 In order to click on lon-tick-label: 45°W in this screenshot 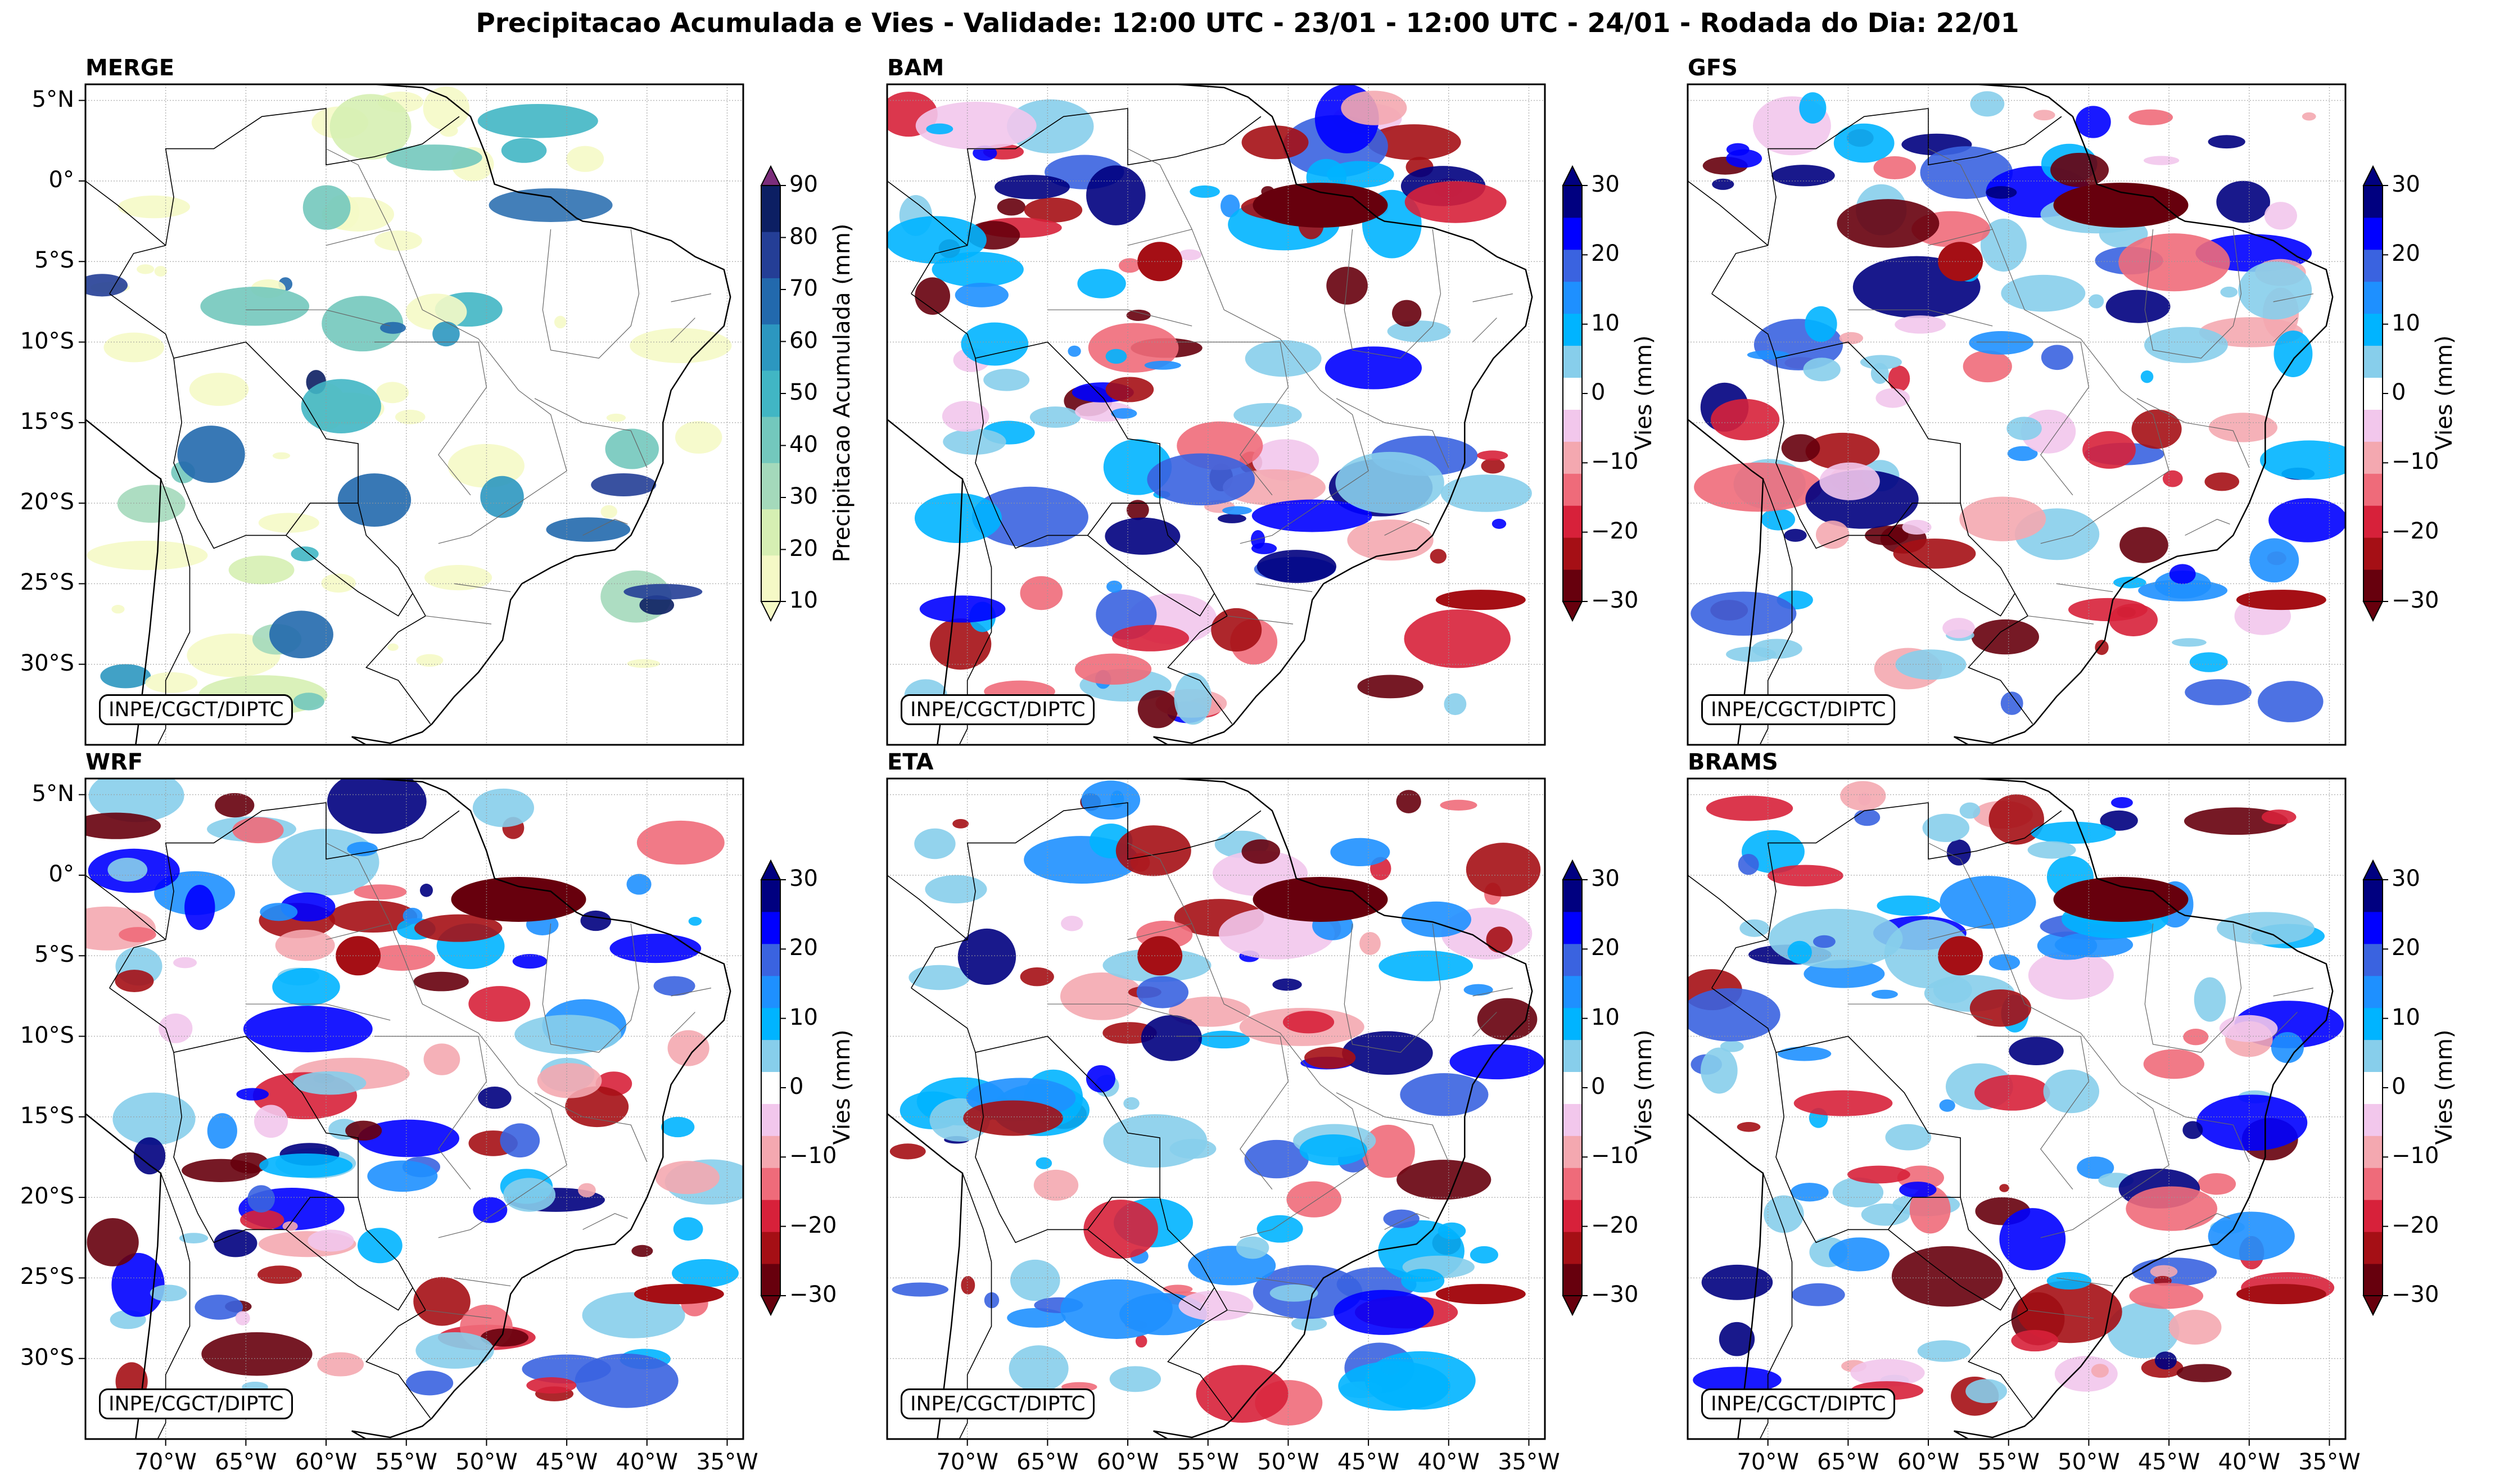, I will do `click(1368, 1462)`.